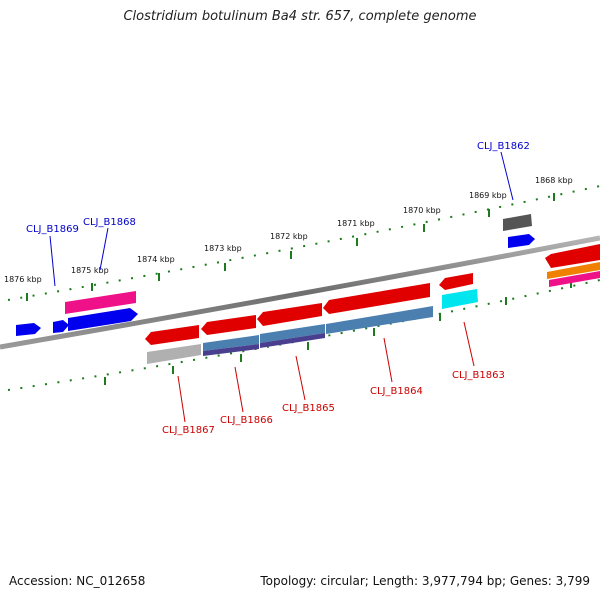 The image size is (600, 600). I want to click on gene-right-edge-red, so click(572, 256).